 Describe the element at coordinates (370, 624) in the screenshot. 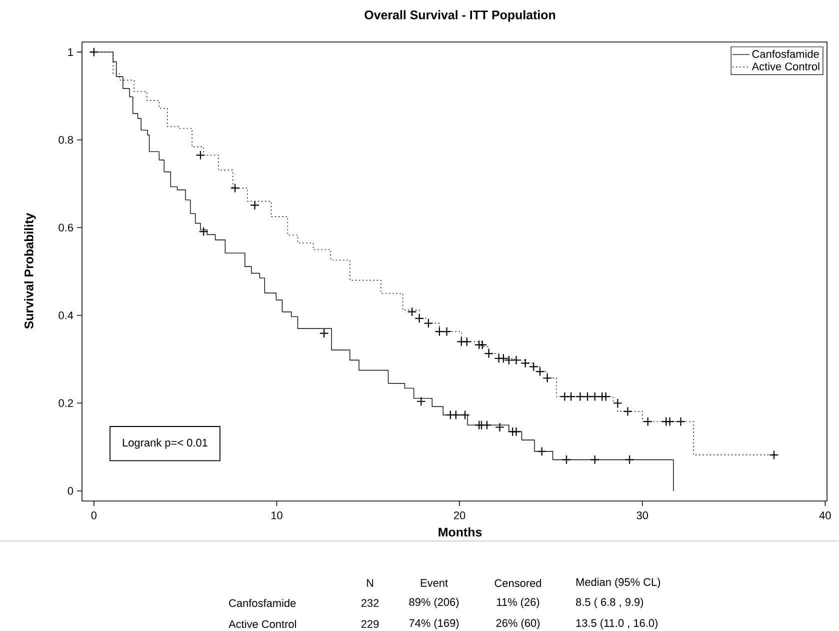

I see `text: 229` at that location.